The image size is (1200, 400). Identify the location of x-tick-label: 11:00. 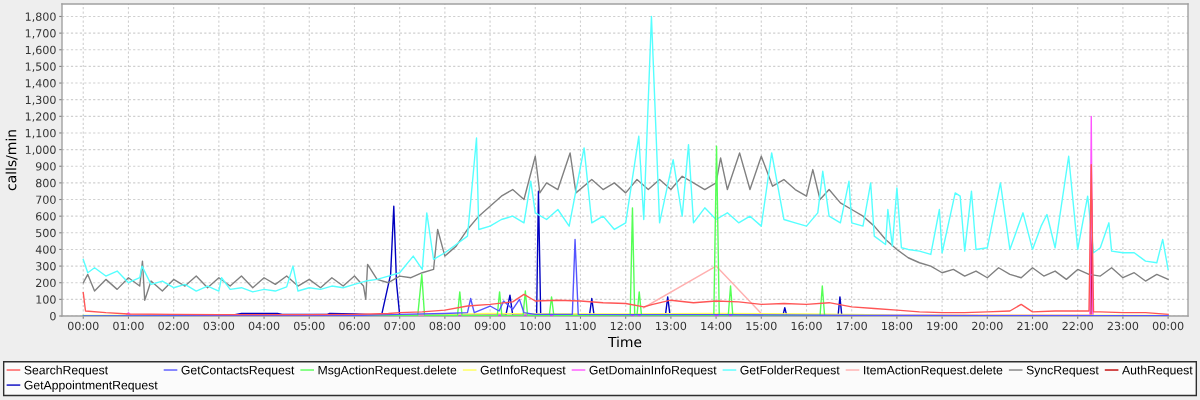
(580, 326).